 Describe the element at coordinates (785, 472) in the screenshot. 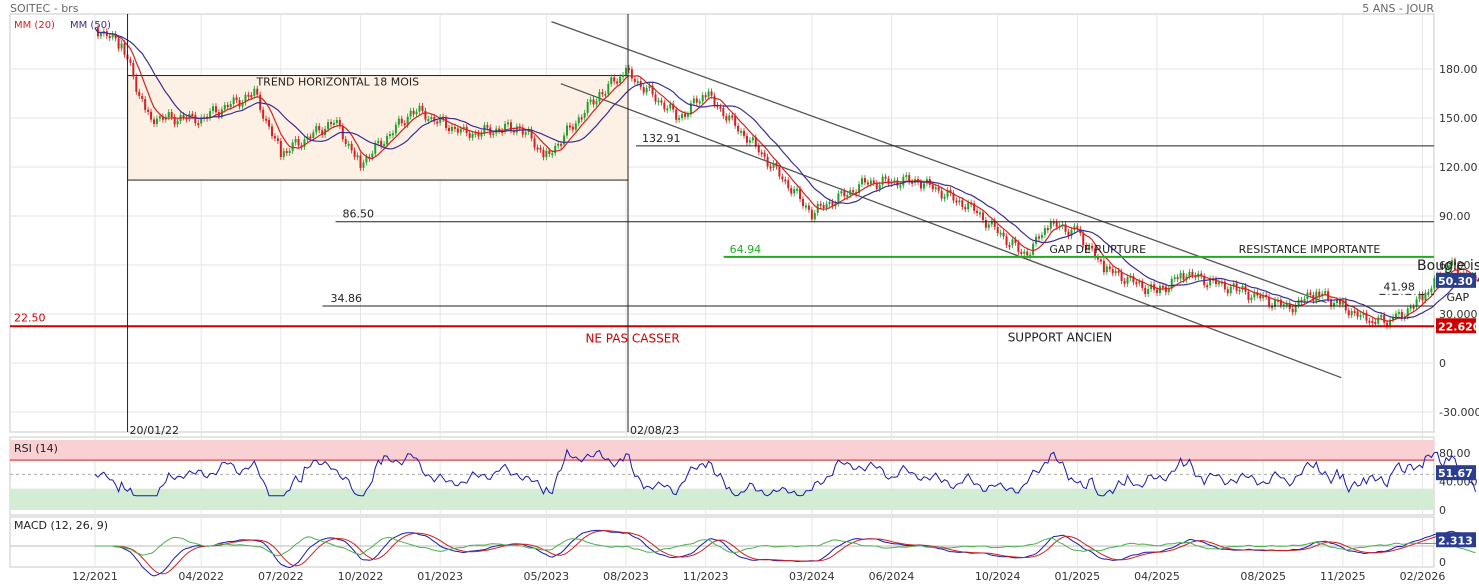

I see `rsi-line` at that location.